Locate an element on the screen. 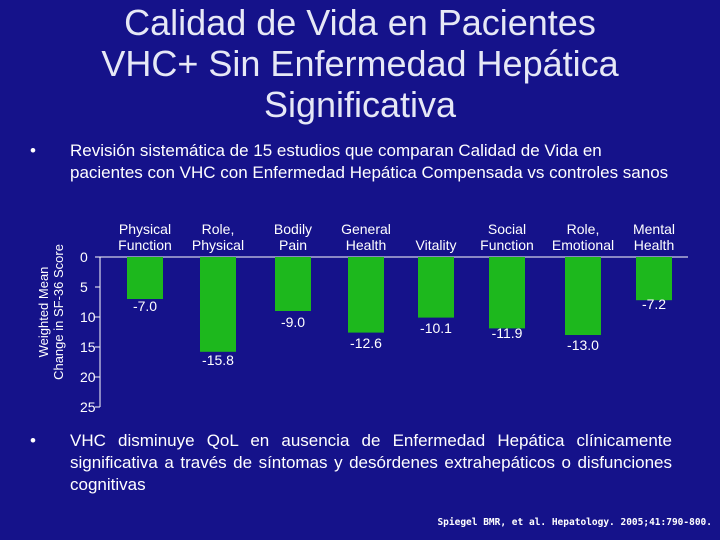 The width and height of the screenshot is (720, 540). category-label: Role, Physical is located at coordinates (218, 237).